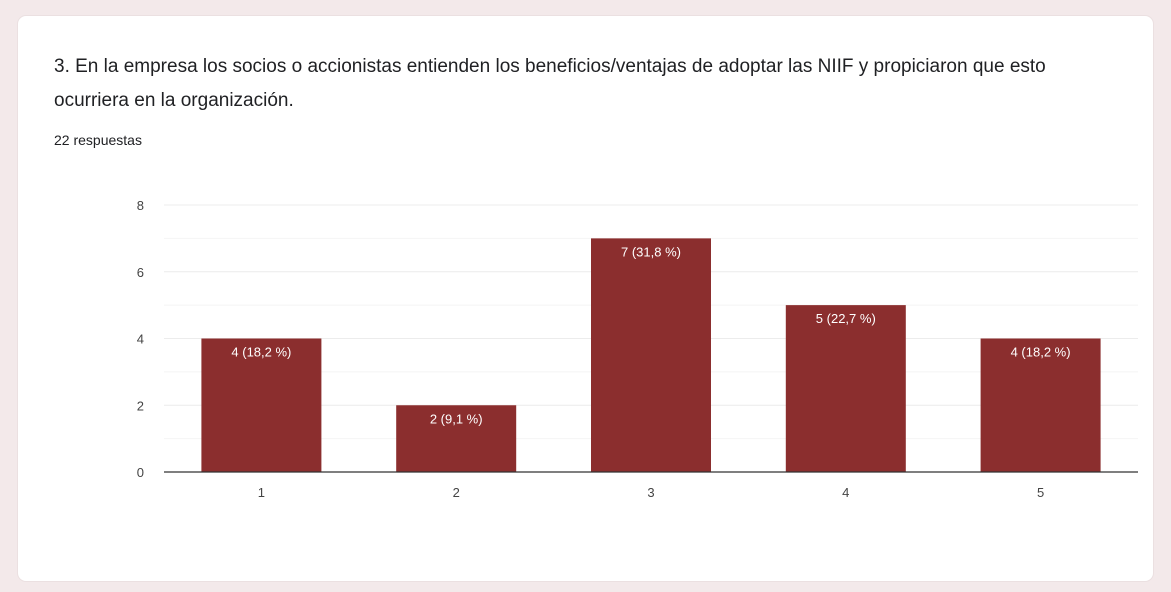 The width and height of the screenshot is (1171, 592). I want to click on response-count: 22 respuestas, so click(98, 140).